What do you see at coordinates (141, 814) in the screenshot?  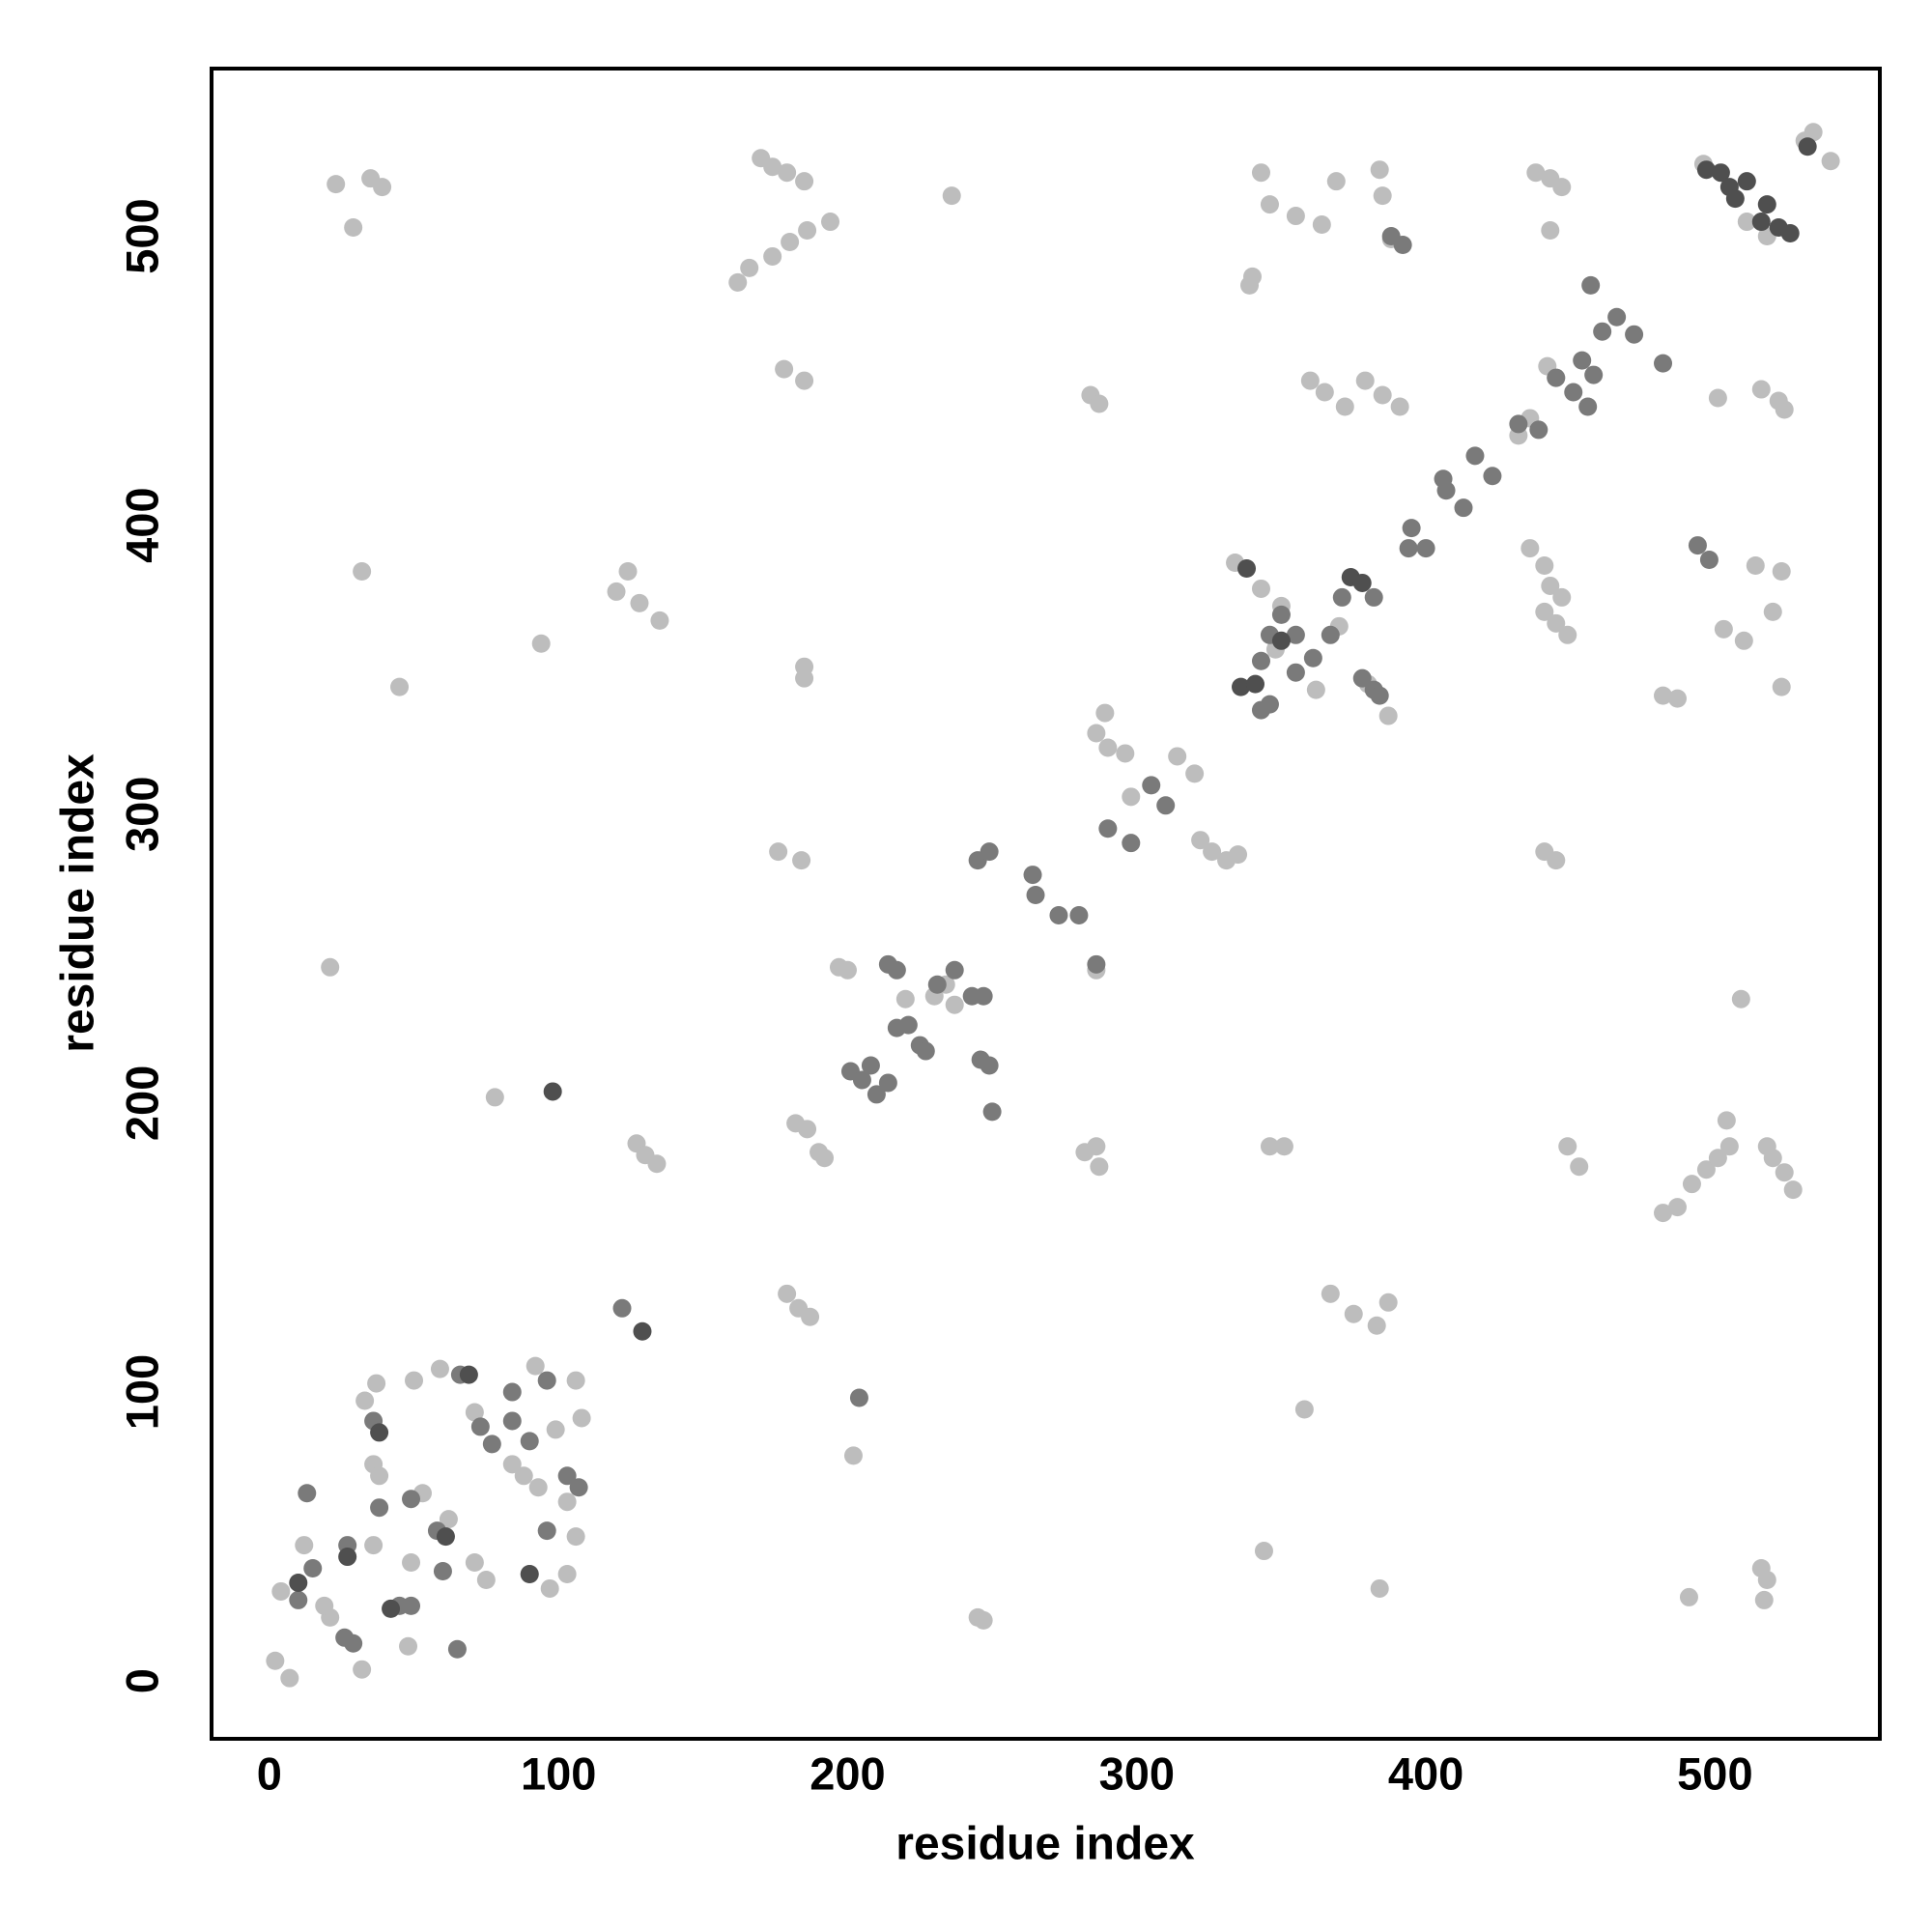 I see `y-tick-label: 300` at bounding box center [141, 814].